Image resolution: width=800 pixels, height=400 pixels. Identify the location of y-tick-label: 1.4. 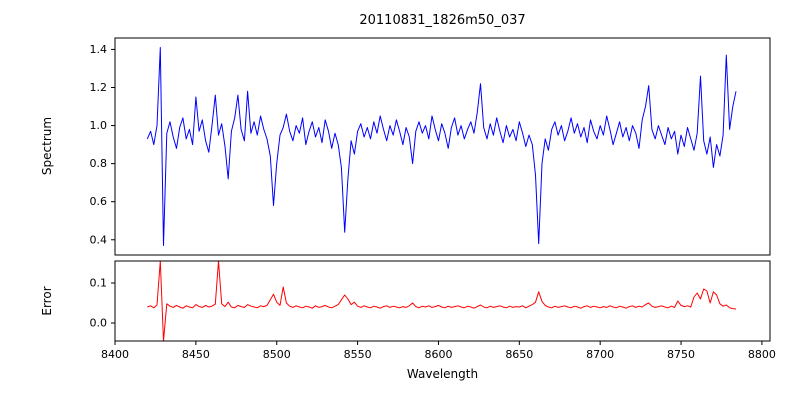
(99, 49).